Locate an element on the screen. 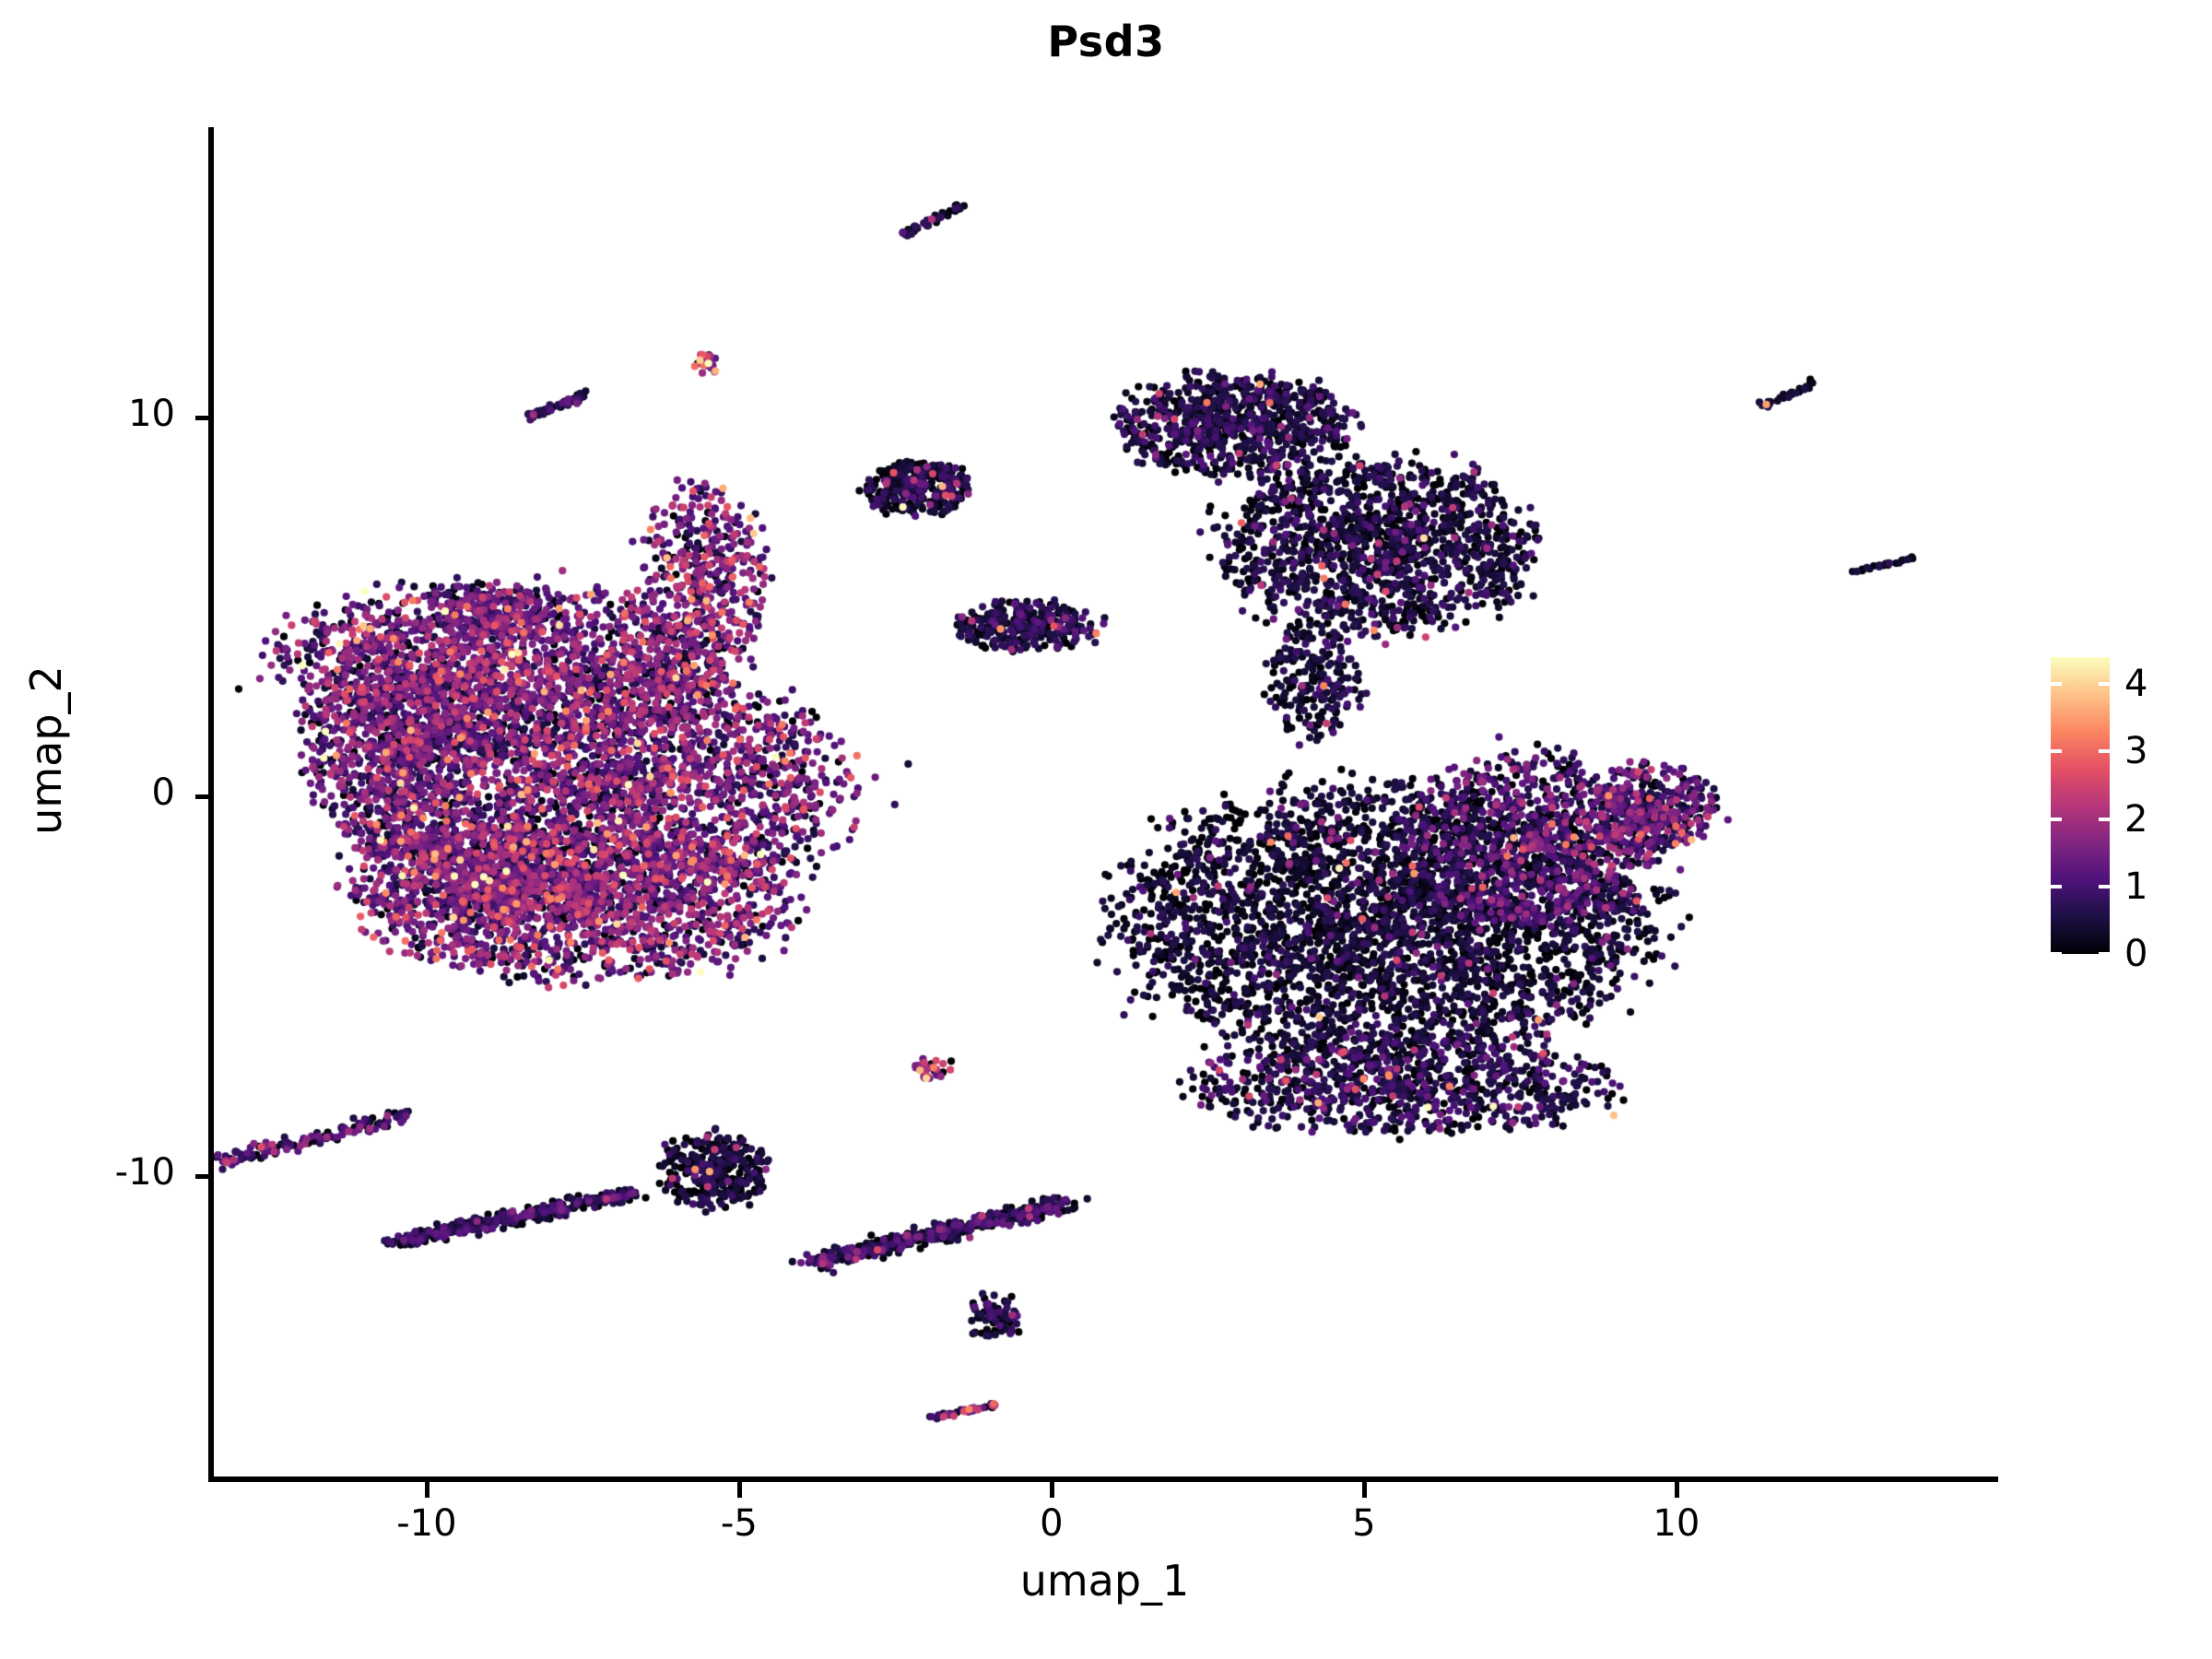 Image resolution: width=2212 pixels, height=1659 pixels. colorbar-tick-label: 0 is located at coordinates (2136, 954).